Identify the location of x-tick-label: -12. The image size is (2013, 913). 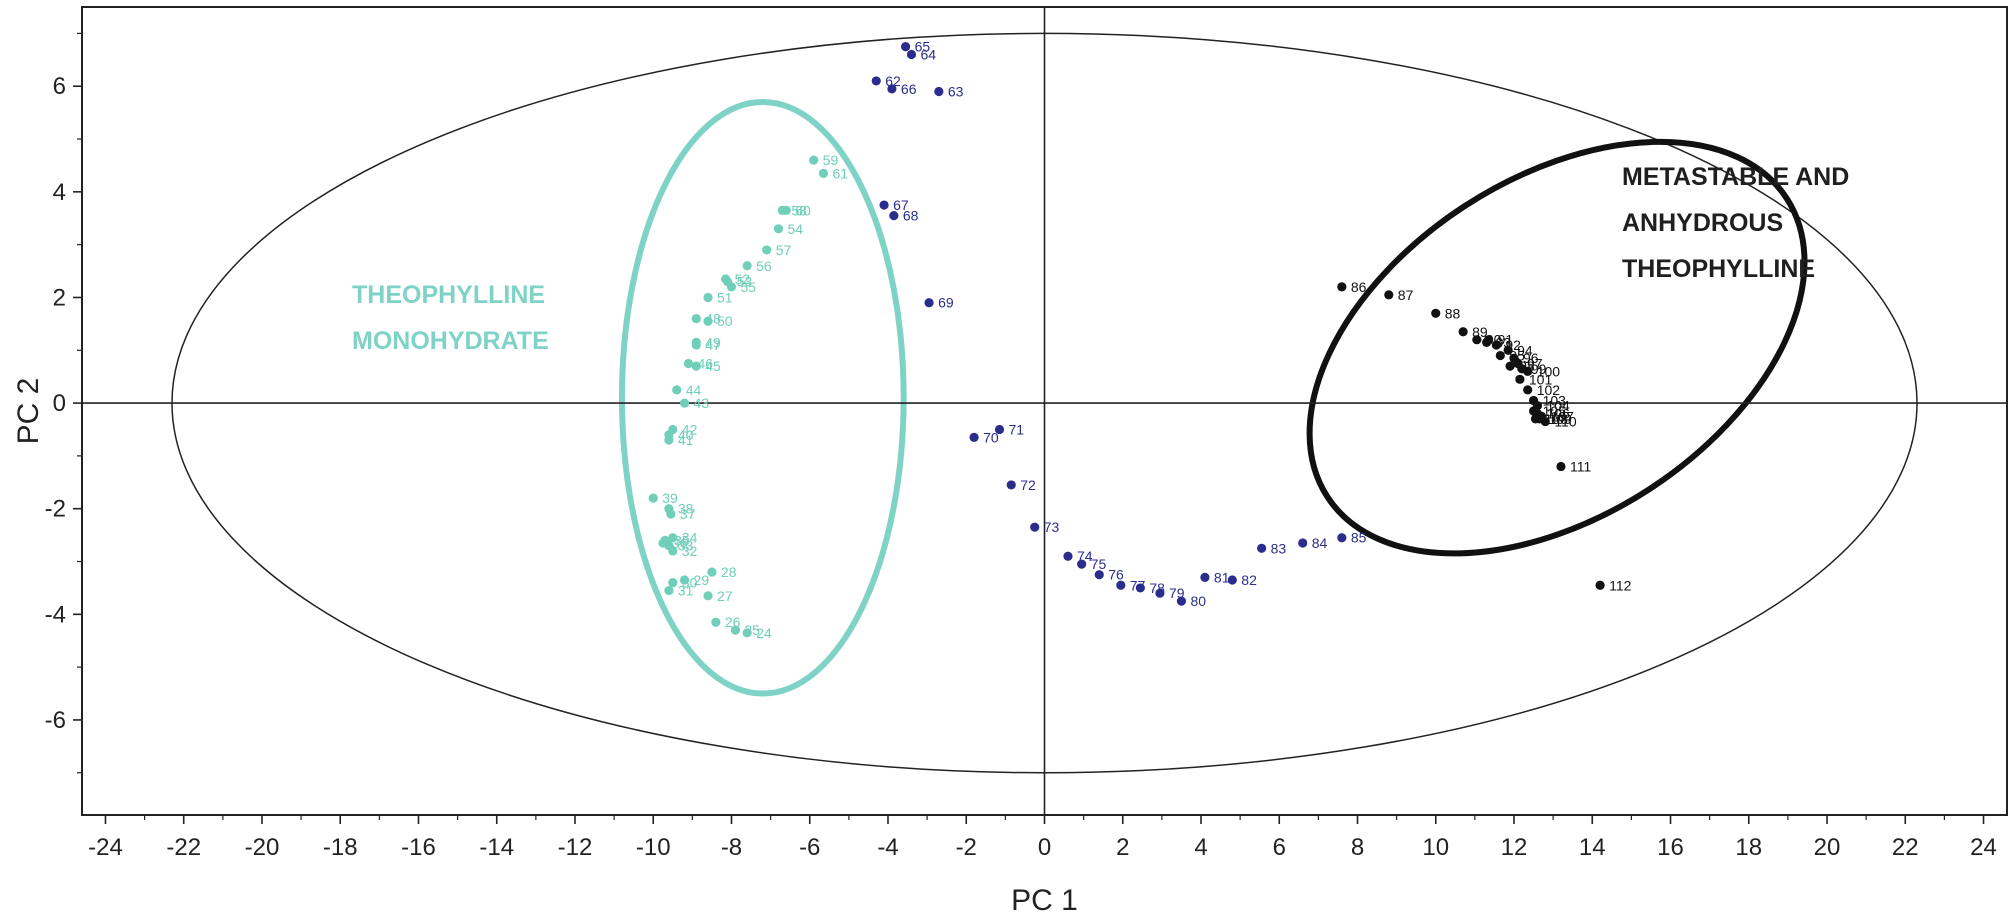
(575, 847).